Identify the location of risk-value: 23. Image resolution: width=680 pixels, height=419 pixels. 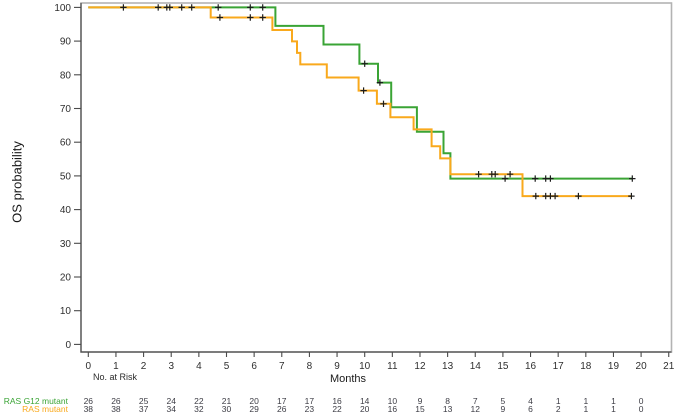
(310, 409).